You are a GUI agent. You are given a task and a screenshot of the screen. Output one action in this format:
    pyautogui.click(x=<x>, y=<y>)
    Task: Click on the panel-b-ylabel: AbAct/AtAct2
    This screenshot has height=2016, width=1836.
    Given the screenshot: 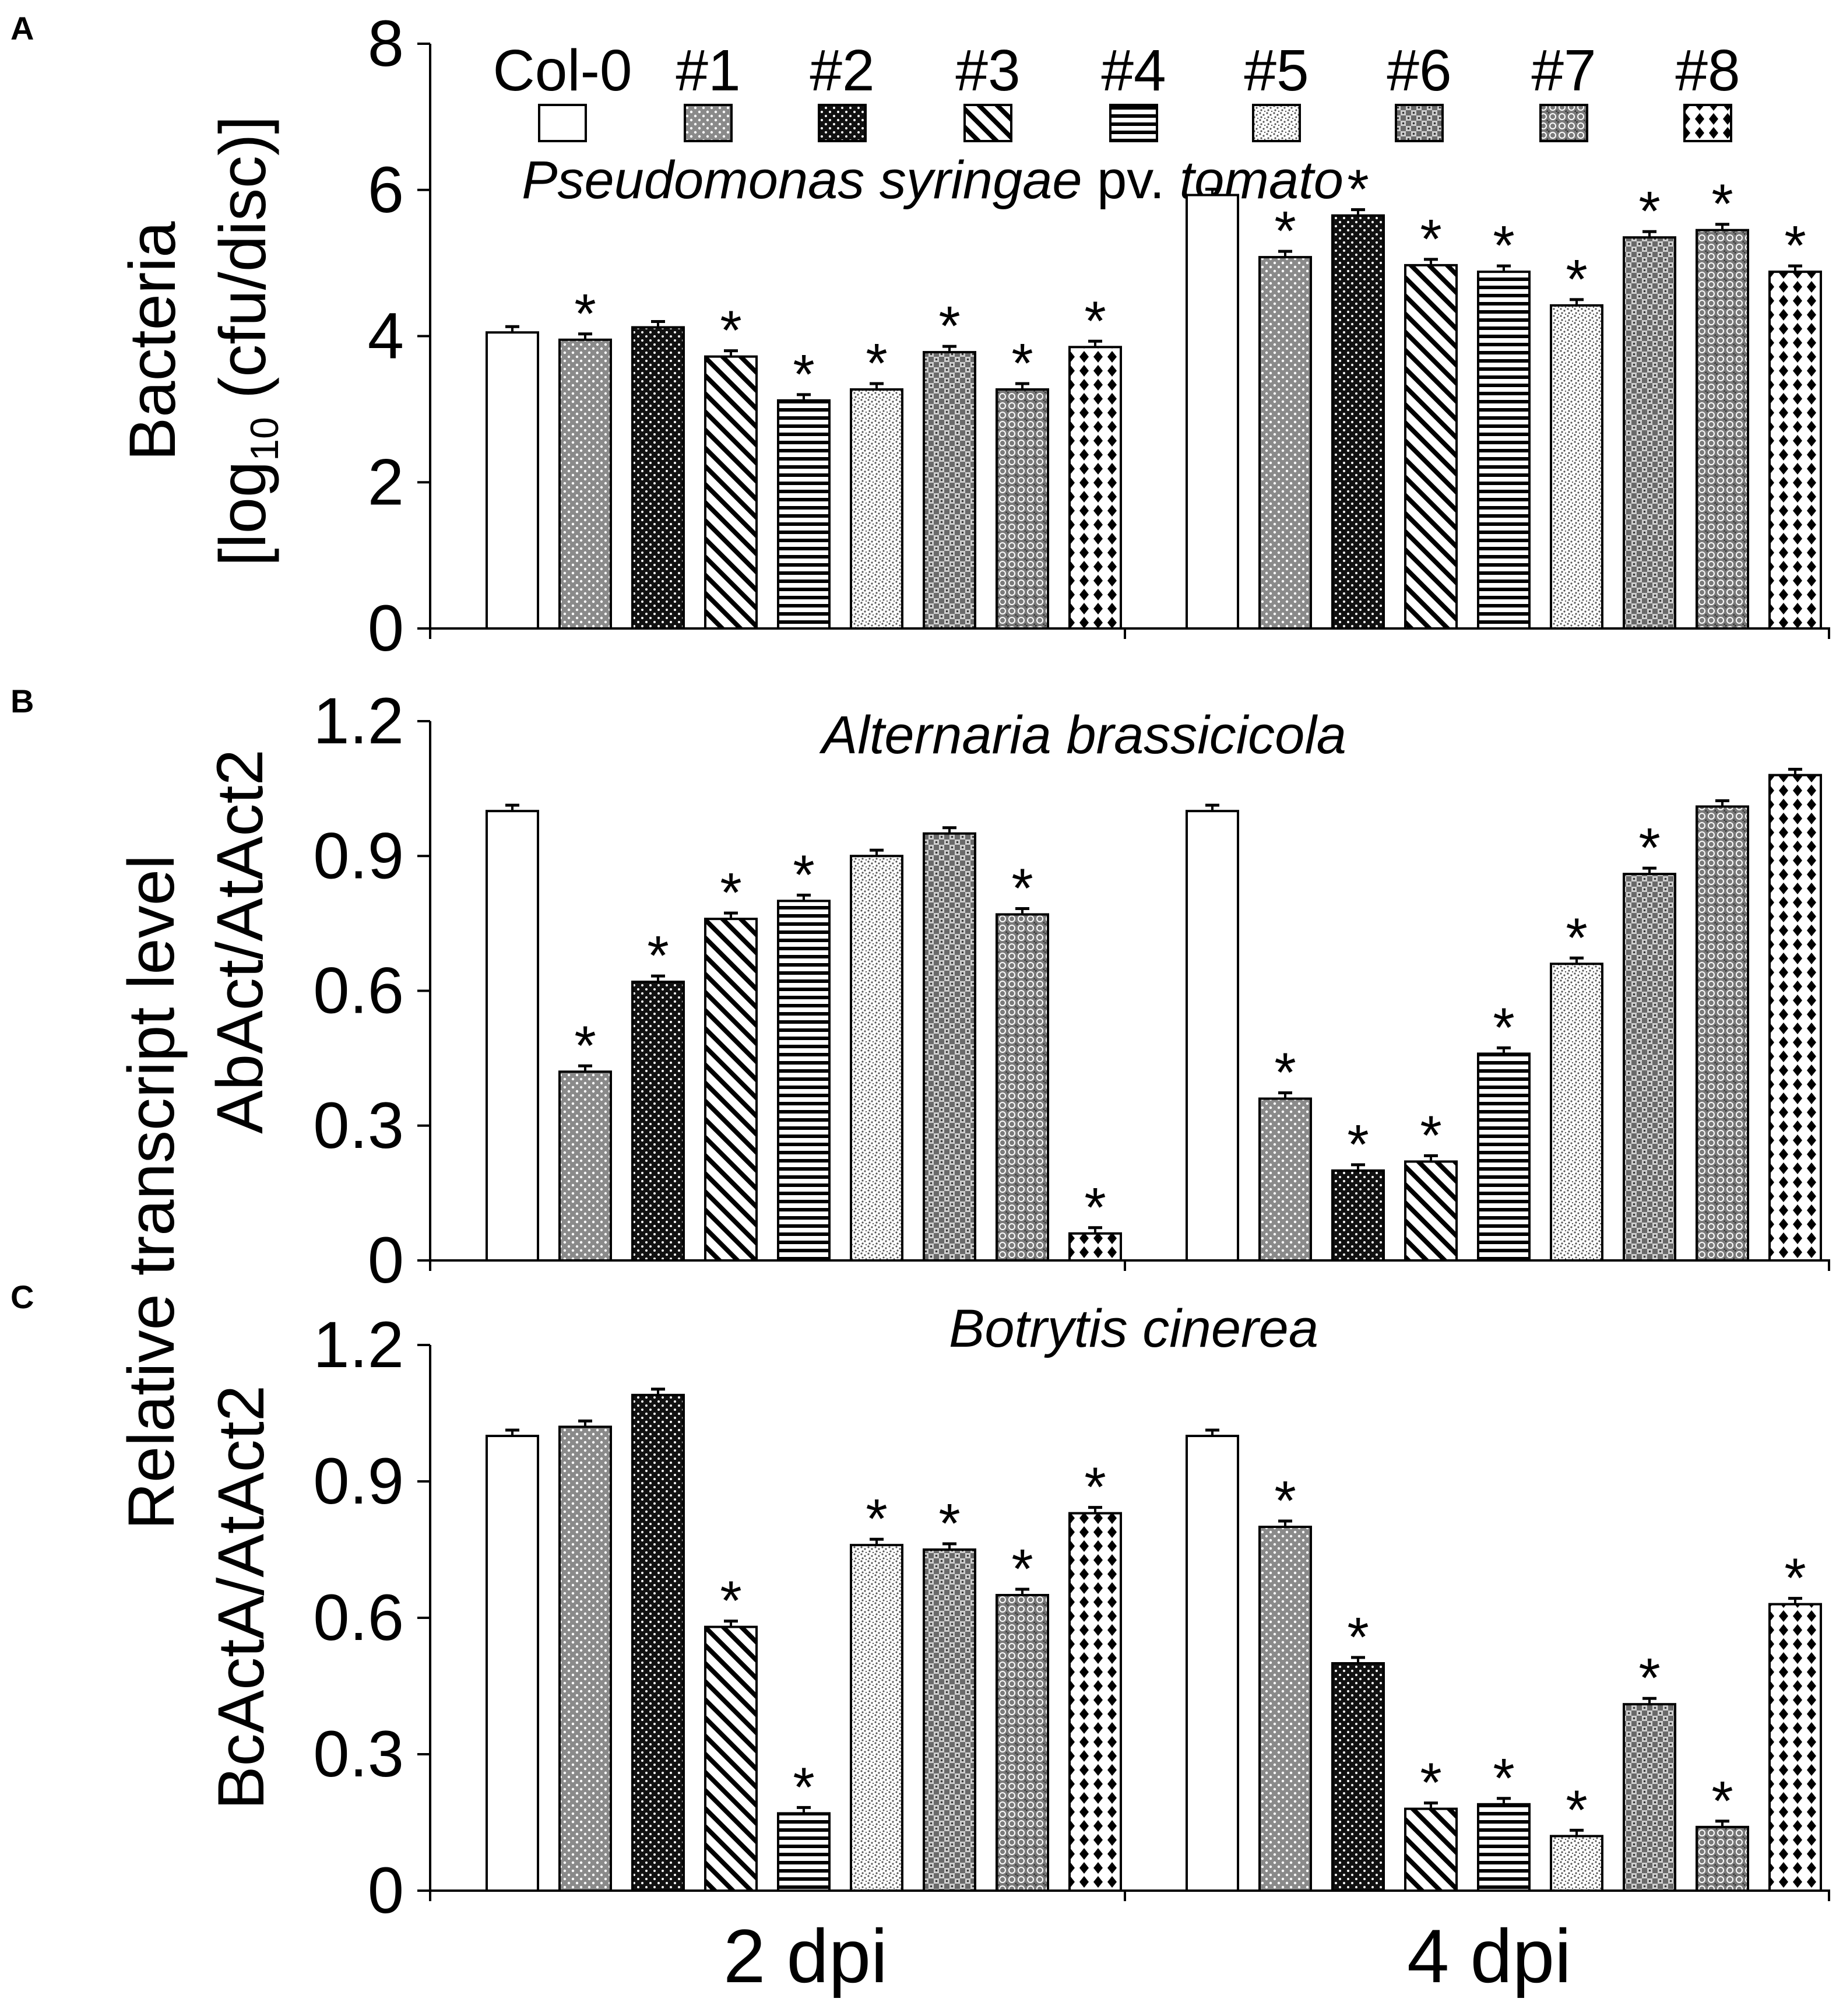 What is the action you would take?
    pyautogui.click(x=239, y=941)
    